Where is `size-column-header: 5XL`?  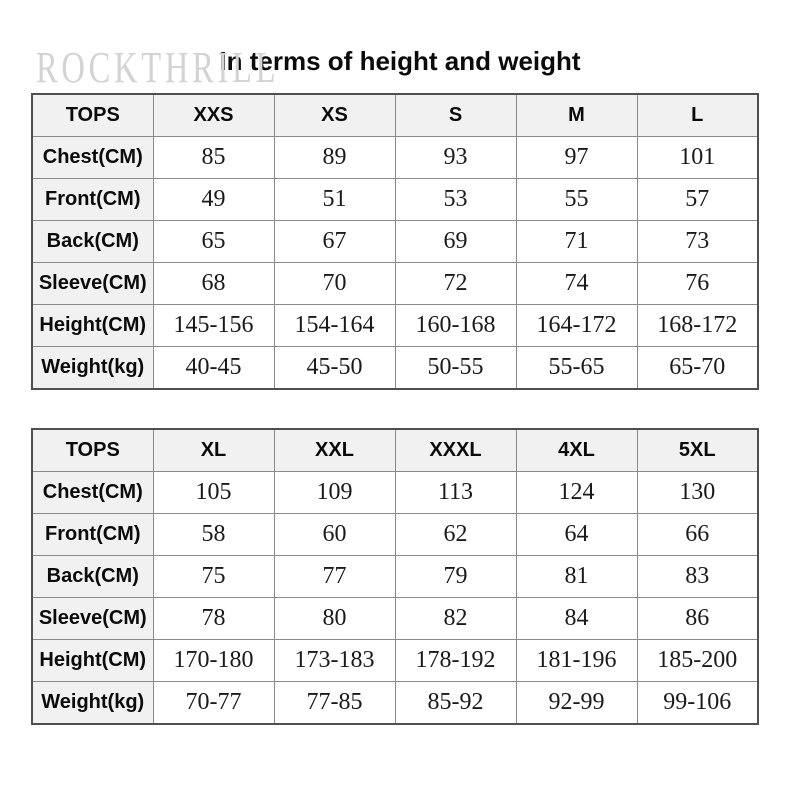
size-column-header: 5XL is located at coordinates (697, 450).